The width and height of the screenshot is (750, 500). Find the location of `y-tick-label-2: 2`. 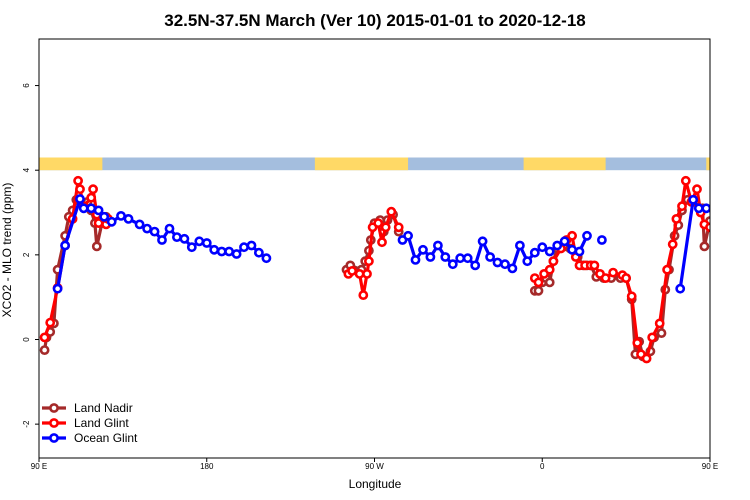

y-tick-label-2: 2 is located at coordinates (26, 254).